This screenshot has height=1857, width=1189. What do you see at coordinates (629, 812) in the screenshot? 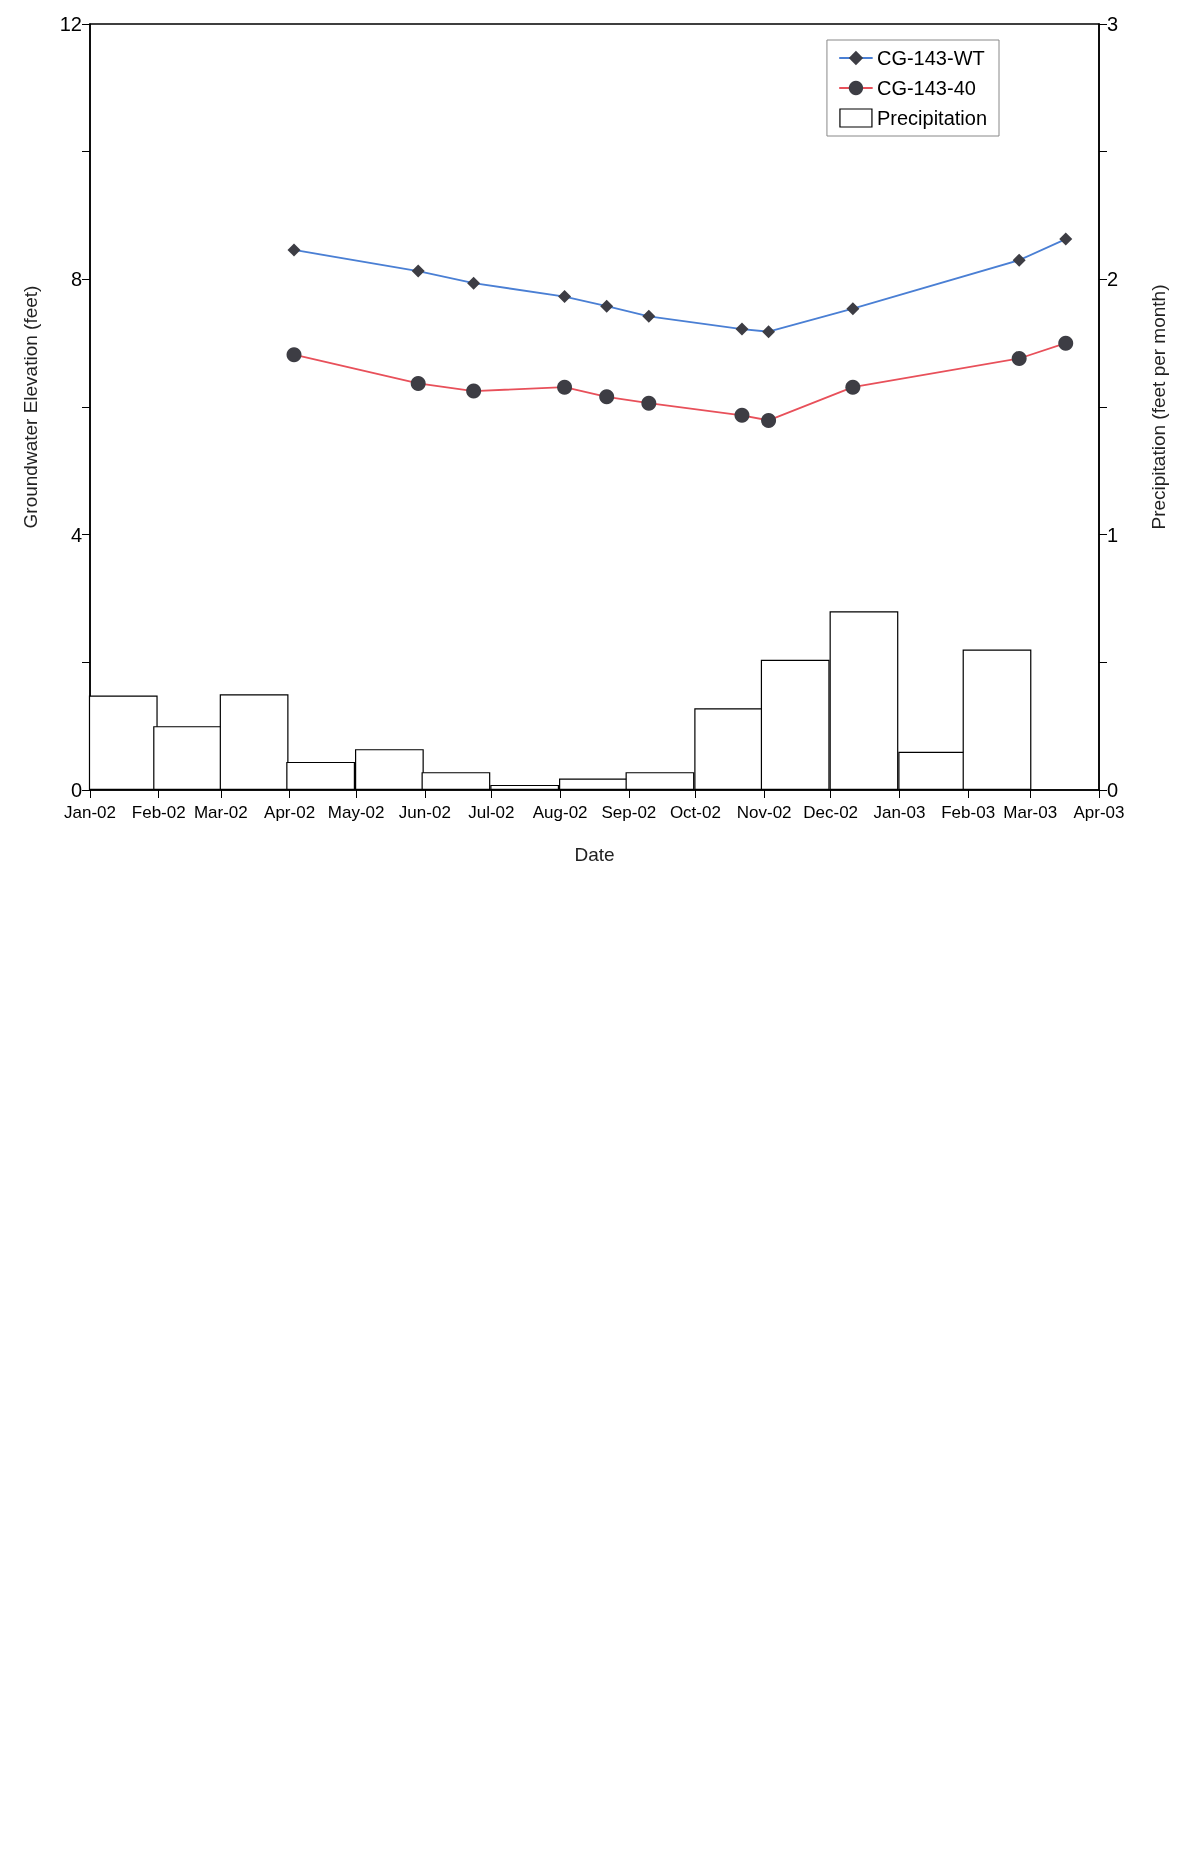
I see `x-tick-label: Sep-02` at bounding box center [629, 812].